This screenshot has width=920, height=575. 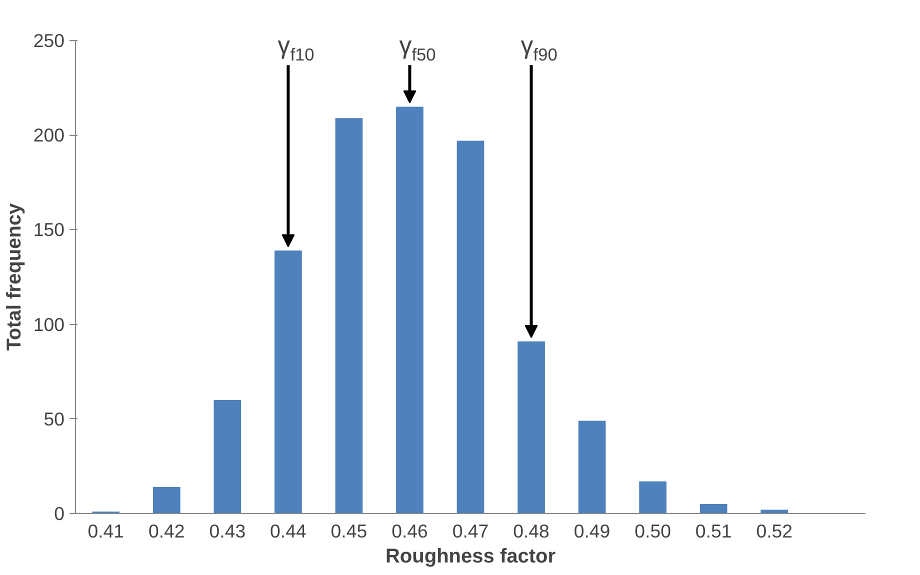 I want to click on y-tick-label: 150, so click(x=49, y=229).